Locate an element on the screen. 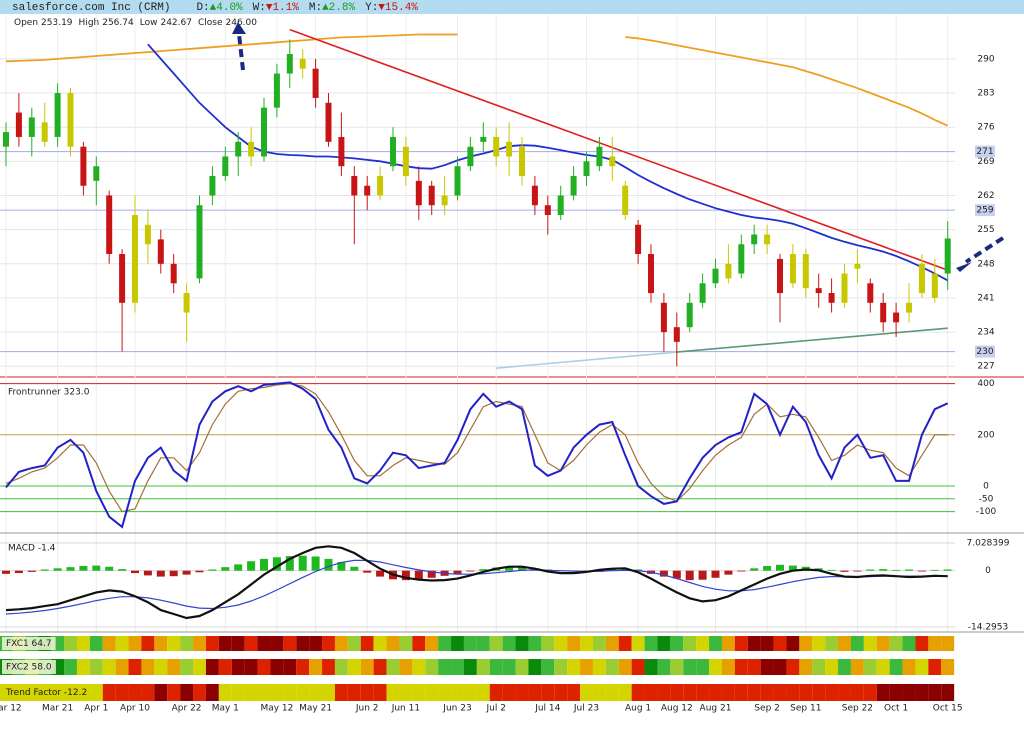  x-tick-label: Sep 2 is located at coordinates (767, 709).